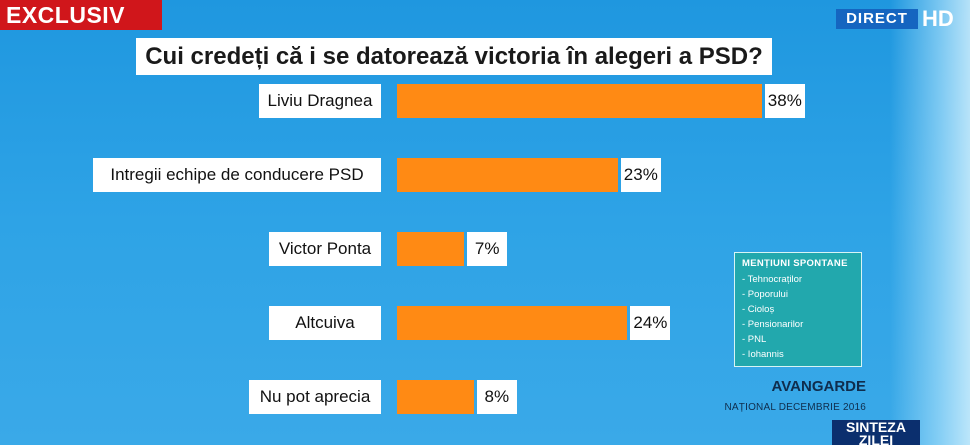 The width and height of the screenshot is (970, 445). I want to click on category-label: Intregii echipe de conducere PSD, so click(237, 175).